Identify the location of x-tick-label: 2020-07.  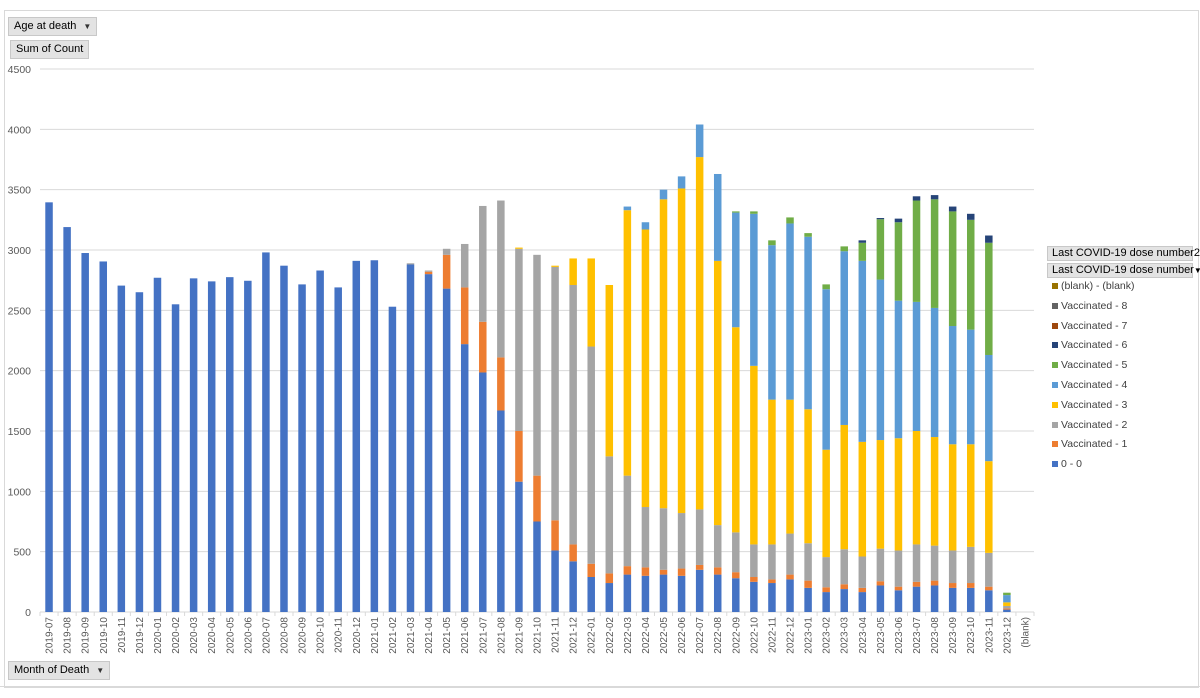
(266, 635).